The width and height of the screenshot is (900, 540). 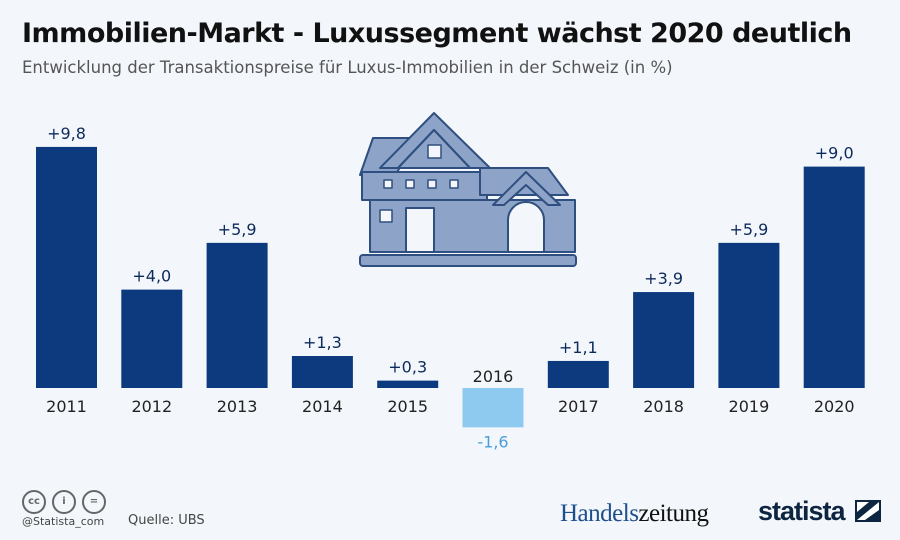 What do you see at coordinates (664, 340) in the screenshot?
I see `bar-2018` at bounding box center [664, 340].